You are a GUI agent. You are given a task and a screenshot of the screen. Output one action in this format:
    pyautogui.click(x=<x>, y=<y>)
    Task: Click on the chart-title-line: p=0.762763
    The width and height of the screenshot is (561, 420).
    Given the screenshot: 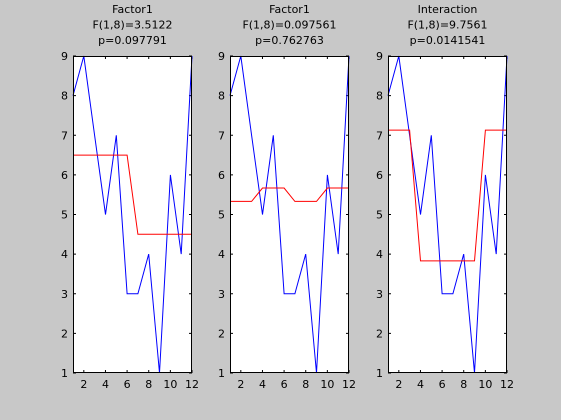 What is the action you would take?
    pyautogui.click(x=289, y=40)
    